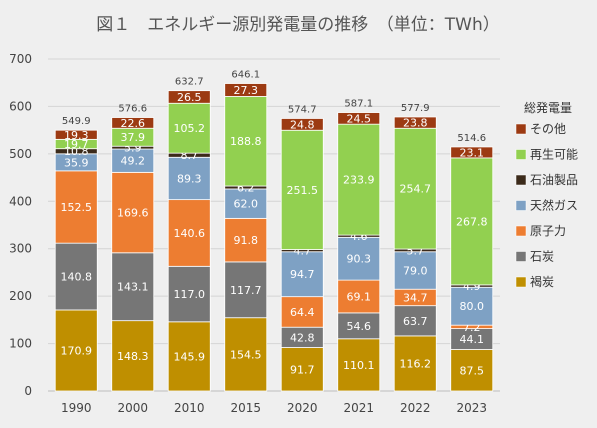 The width and height of the screenshot is (597, 428). What do you see at coordinates (20, 249) in the screenshot?
I see `y-tick-label: 300` at bounding box center [20, 249].